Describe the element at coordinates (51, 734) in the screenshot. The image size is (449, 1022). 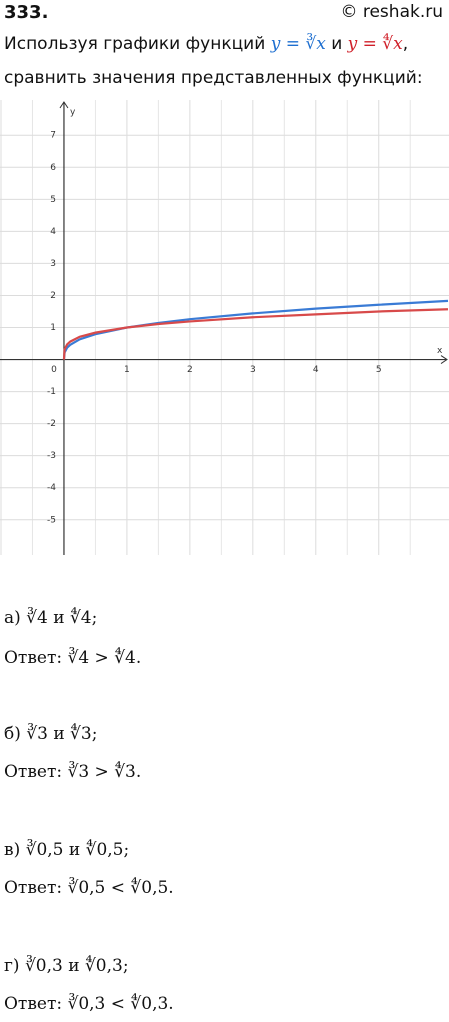
I see `question: б) ∛3 и ∜3;` at that location.